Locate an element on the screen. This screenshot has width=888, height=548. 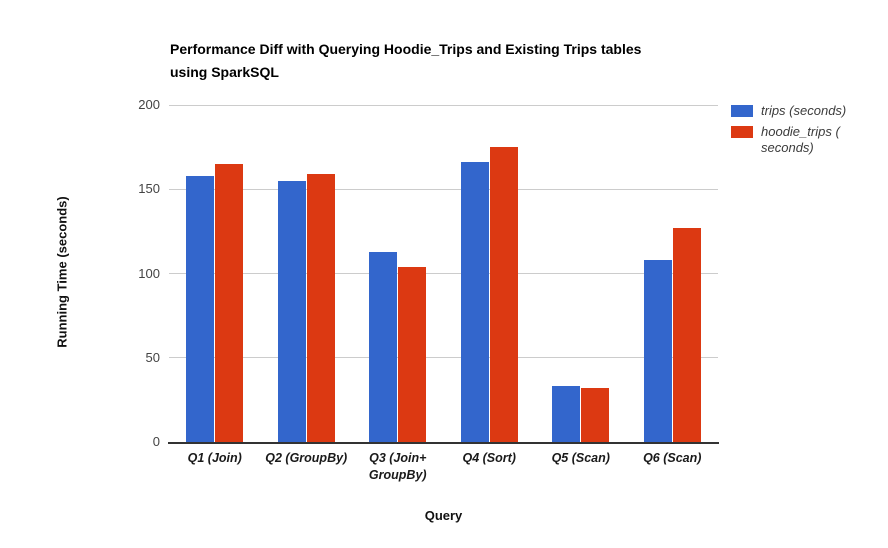
x-tick-label-q6: Q6 (Scan) is located at coordinates (672, 458).